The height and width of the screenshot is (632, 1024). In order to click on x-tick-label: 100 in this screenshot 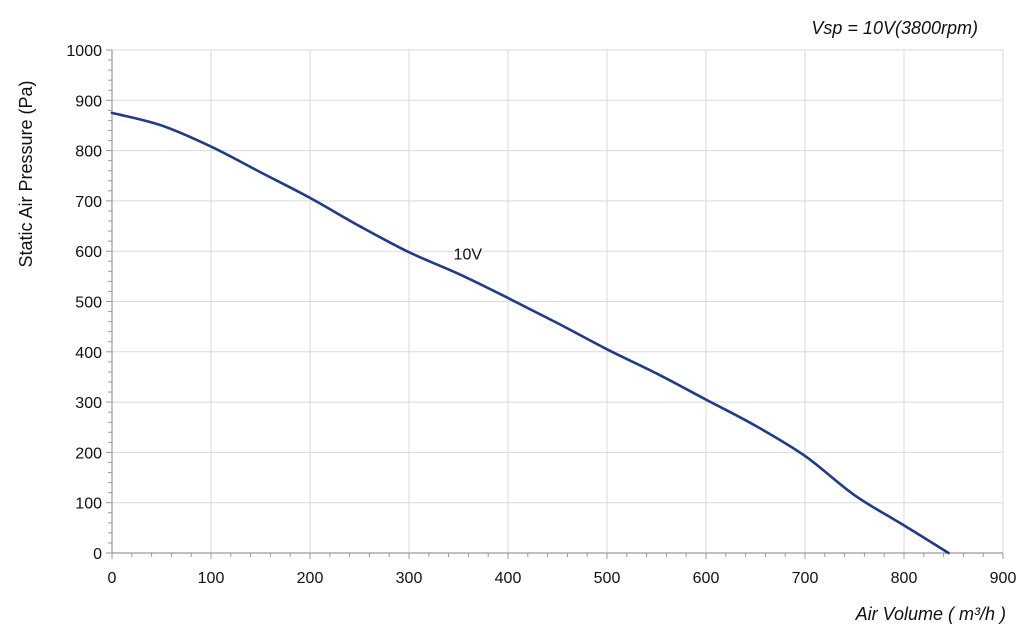, I will do `click(211, 578)`.